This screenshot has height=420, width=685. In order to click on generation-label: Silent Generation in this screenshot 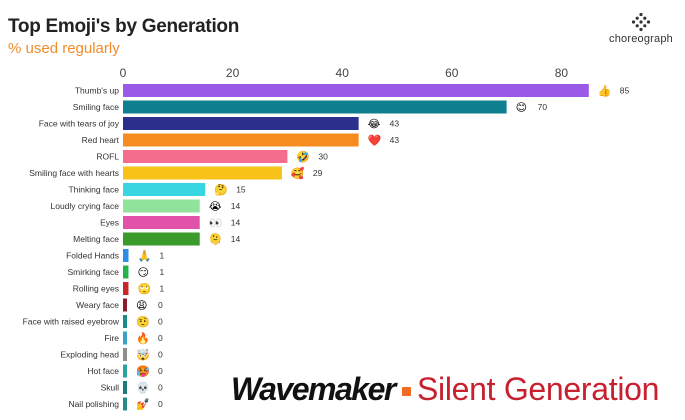, I will do `click(538, 389)`.